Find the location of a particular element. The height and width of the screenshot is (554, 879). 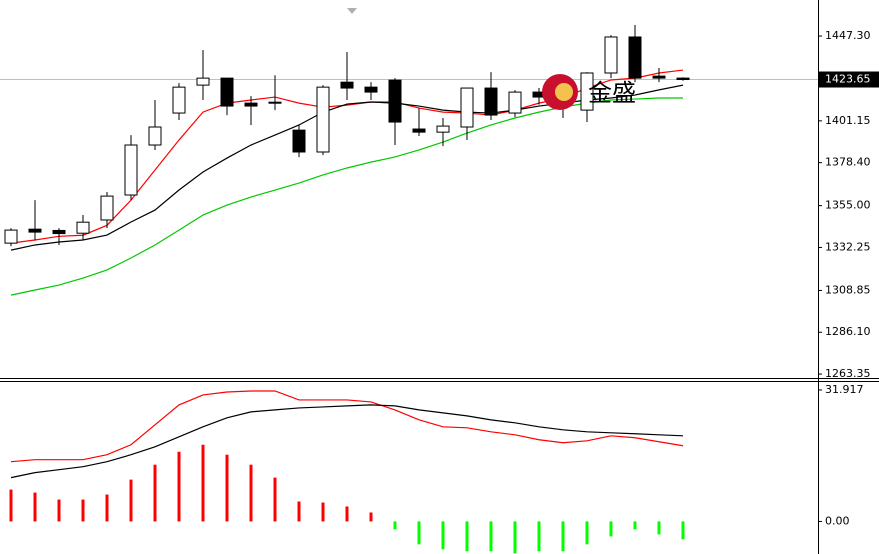

y-tick-label: 1355.00 is located at coordinates (848, 205).